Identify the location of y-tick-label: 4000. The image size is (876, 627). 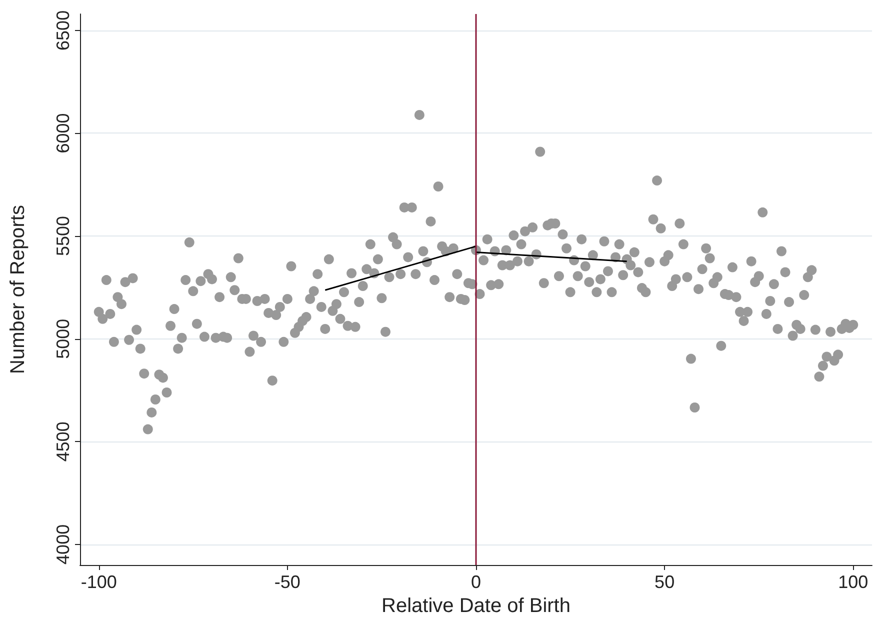
(63, 544).